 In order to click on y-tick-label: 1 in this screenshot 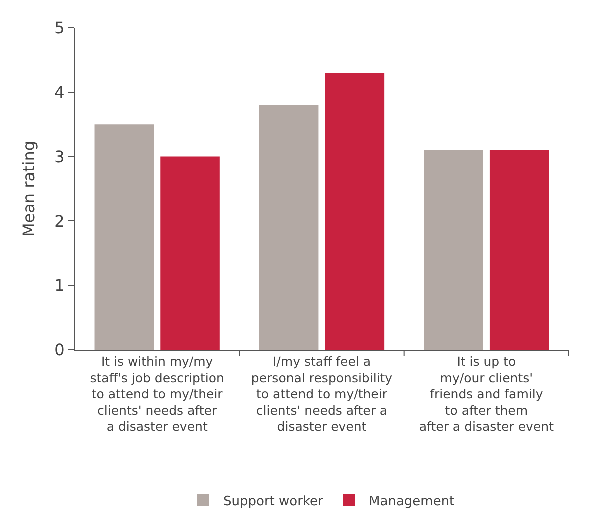, I will do `click(59, 286)`.